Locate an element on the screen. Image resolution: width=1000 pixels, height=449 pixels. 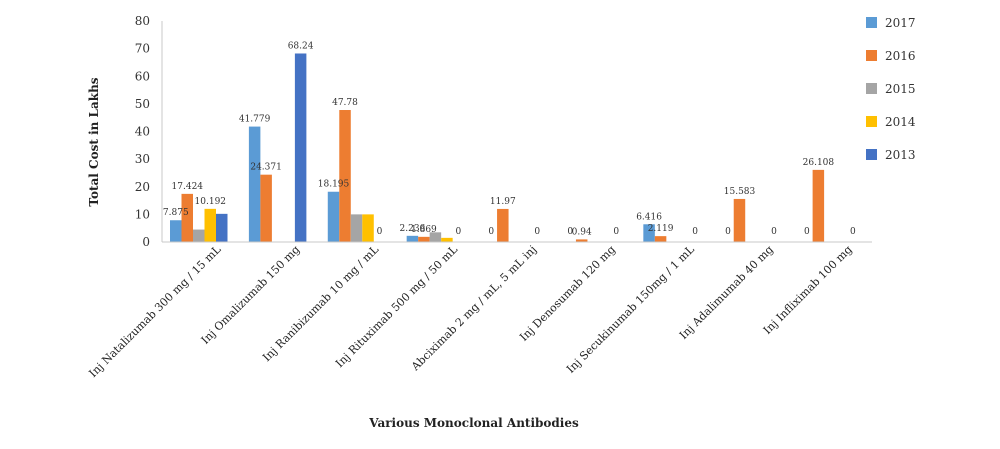
data-label: 26.108 is located at coordinates (819, 163).